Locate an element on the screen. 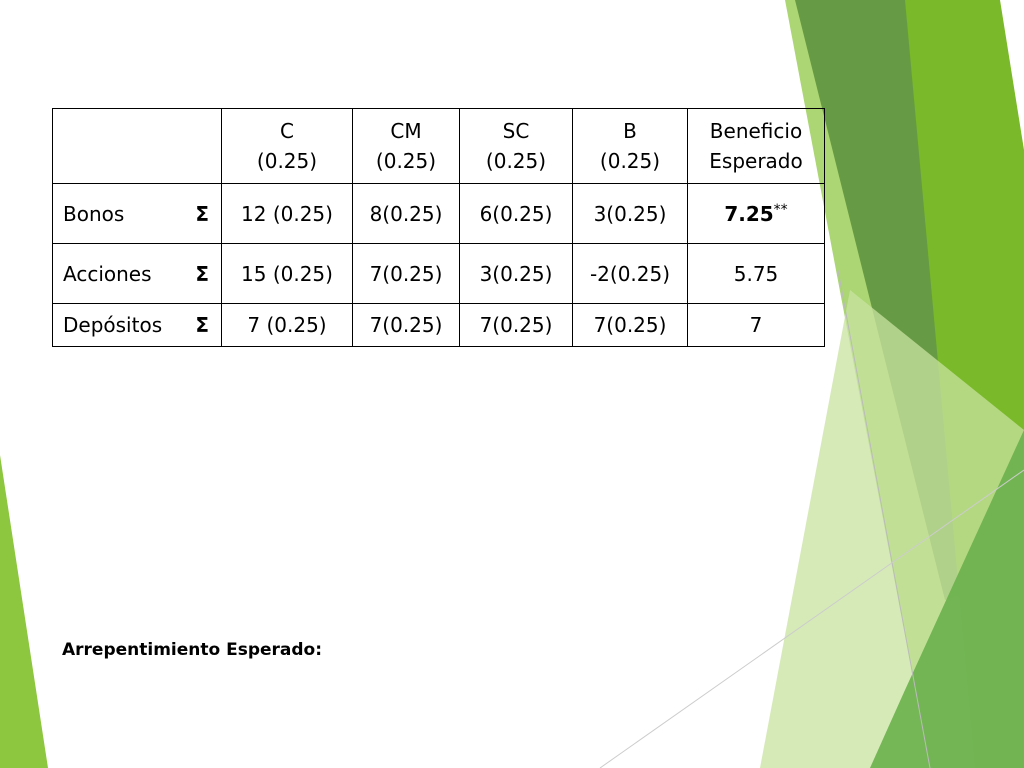  result-value: 5.75 is located at coordinates (756, 273).